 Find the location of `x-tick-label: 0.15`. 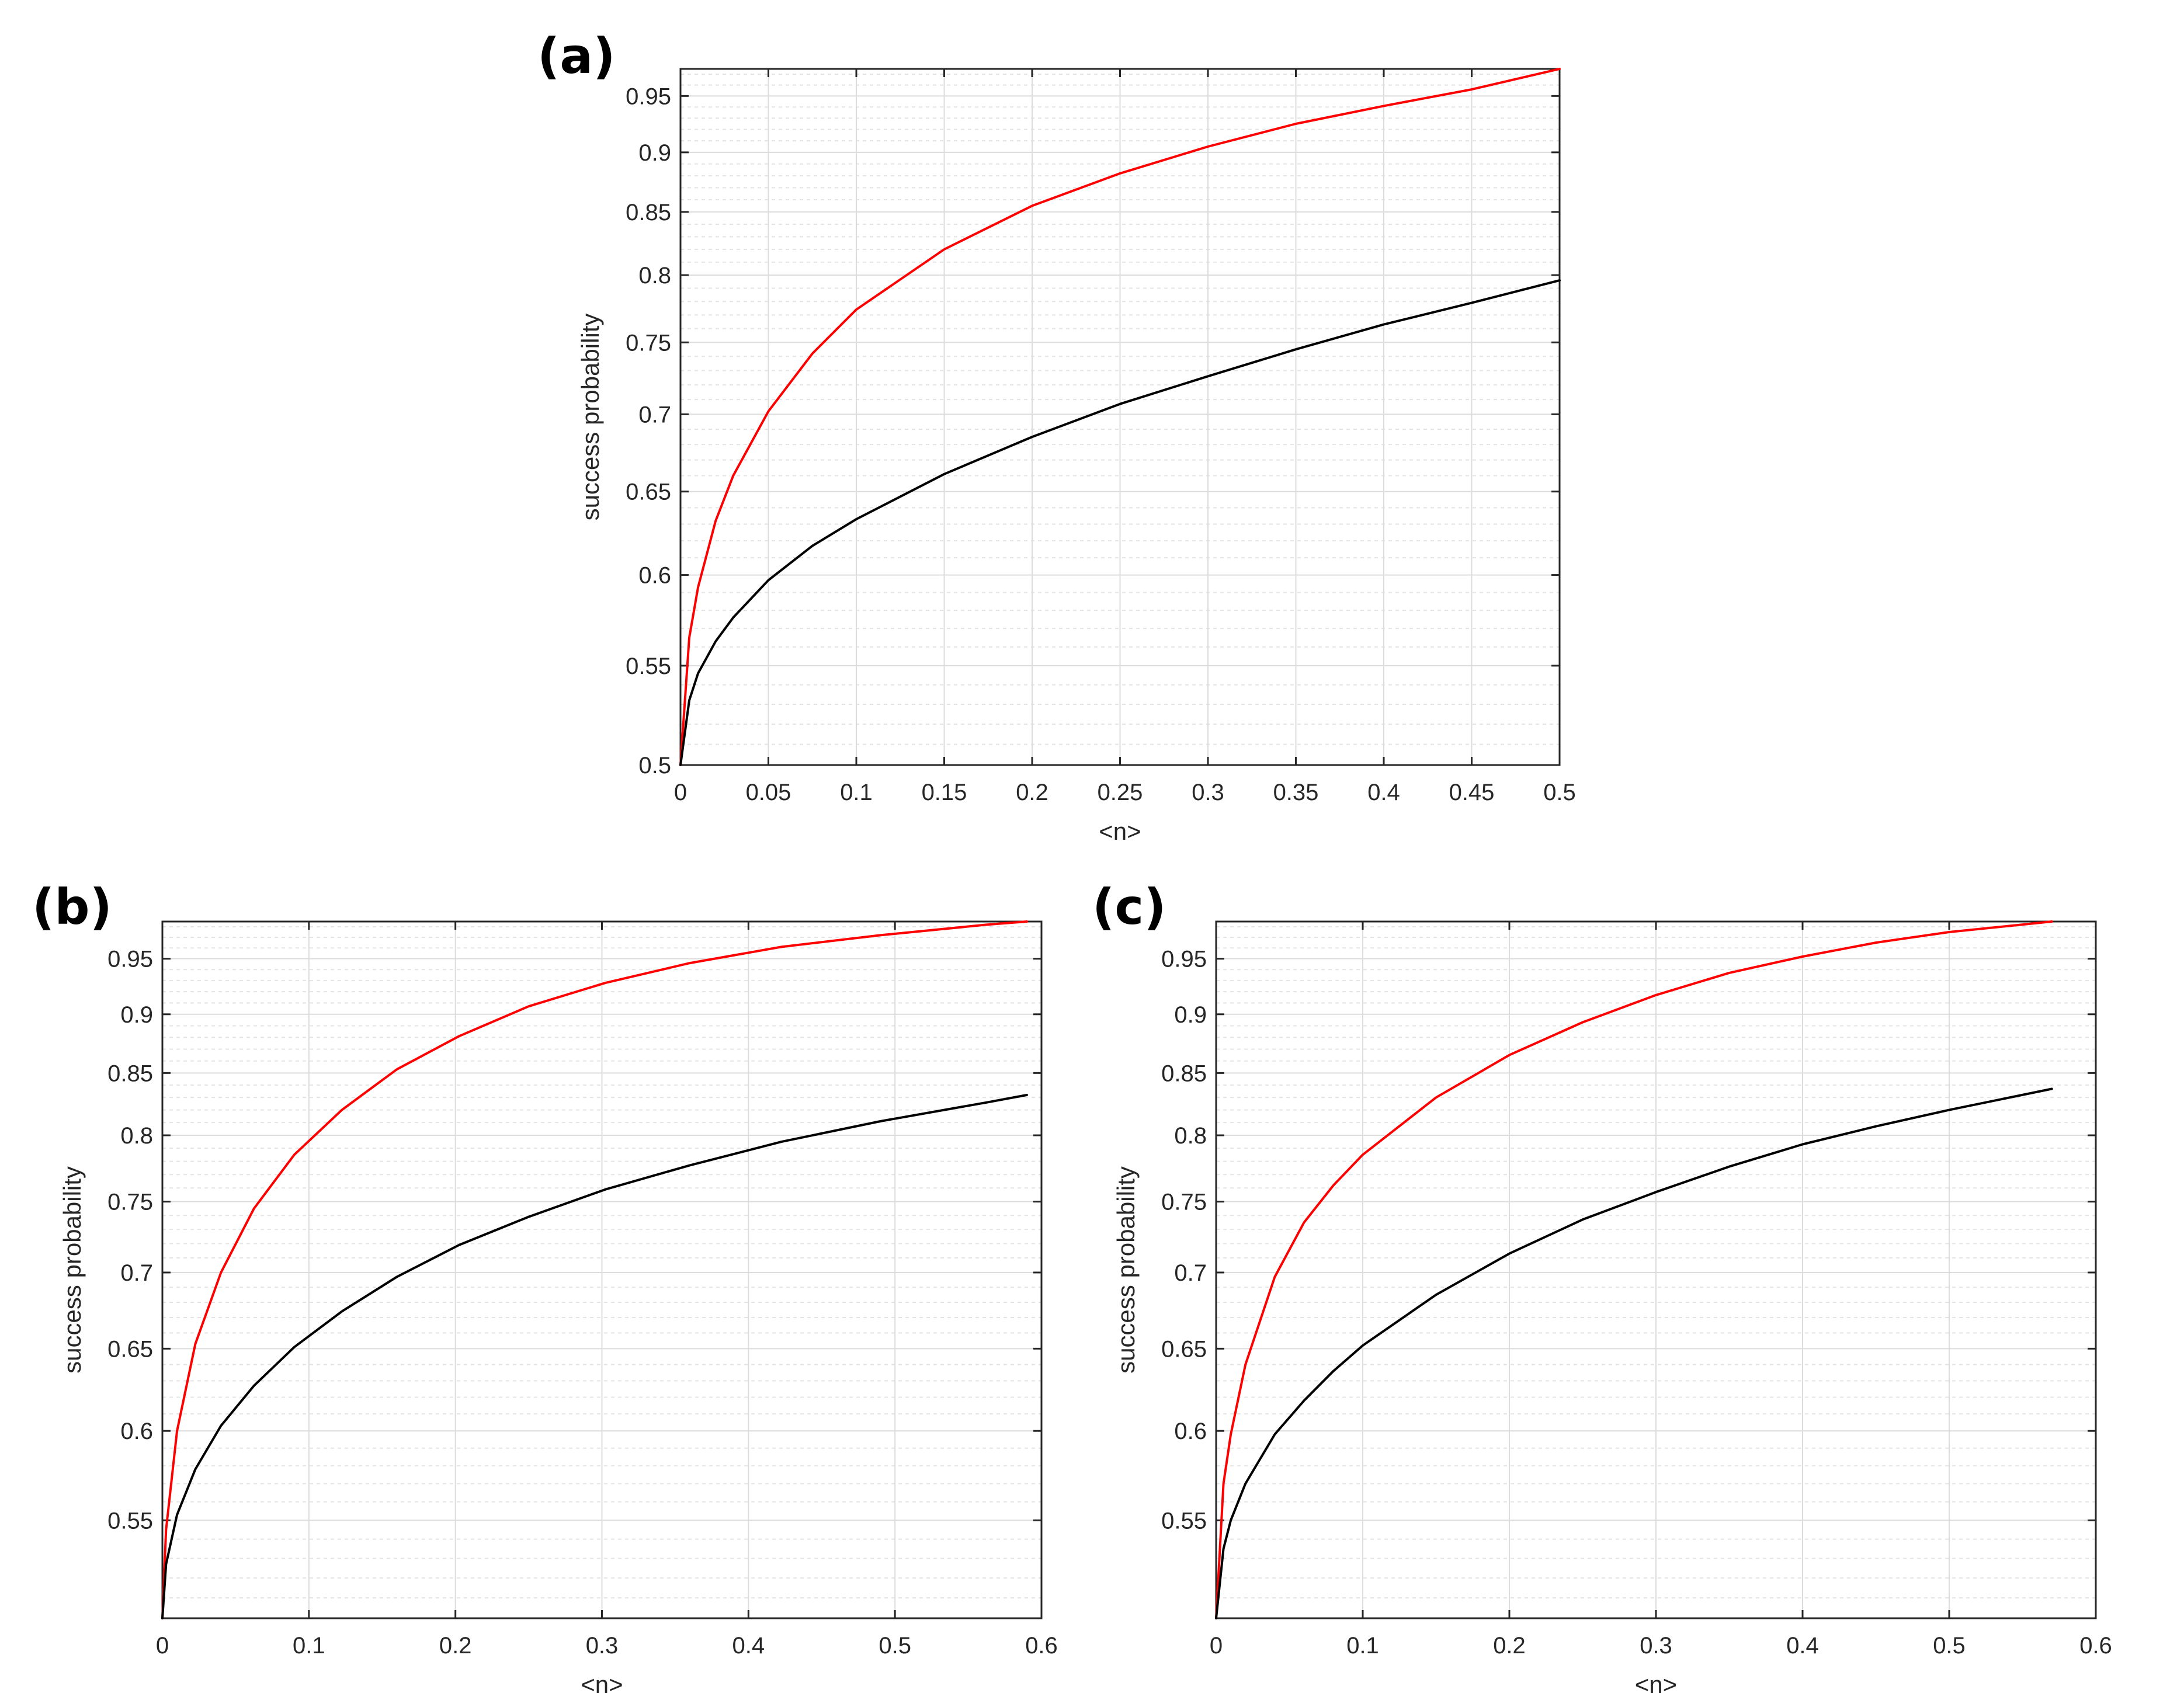

x-tick-label: 0.15 is located at coordinates (944, 792).